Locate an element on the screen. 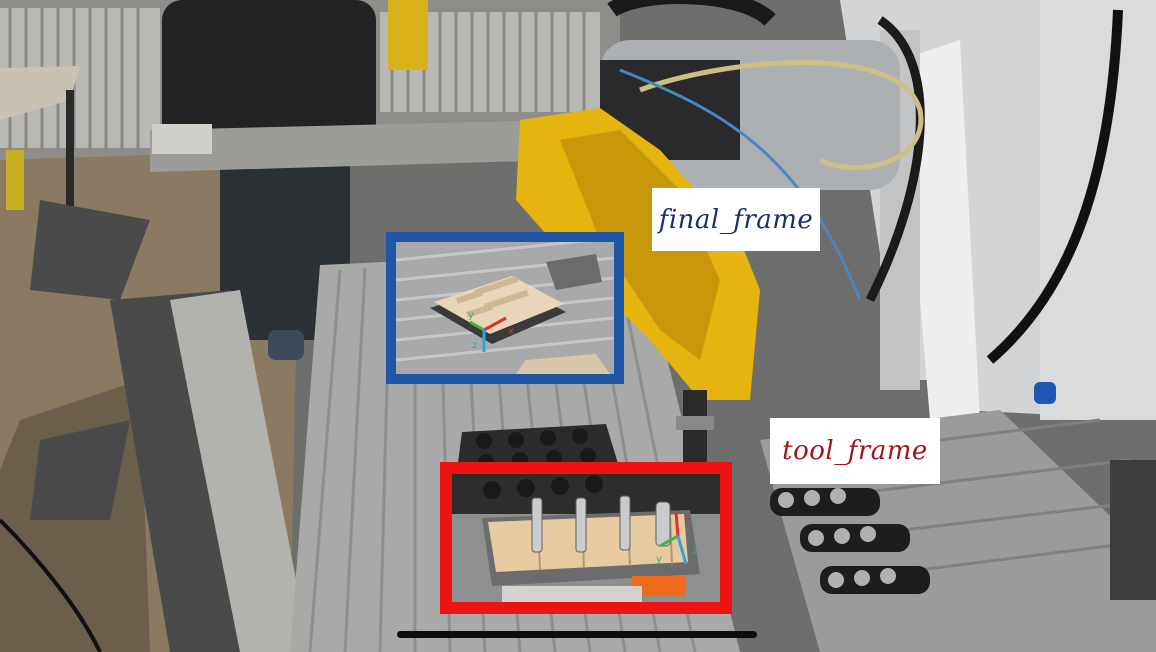 This screenshot has width=1156, height=652. tool-frame-y-axis is located at coordinates (669, 541).